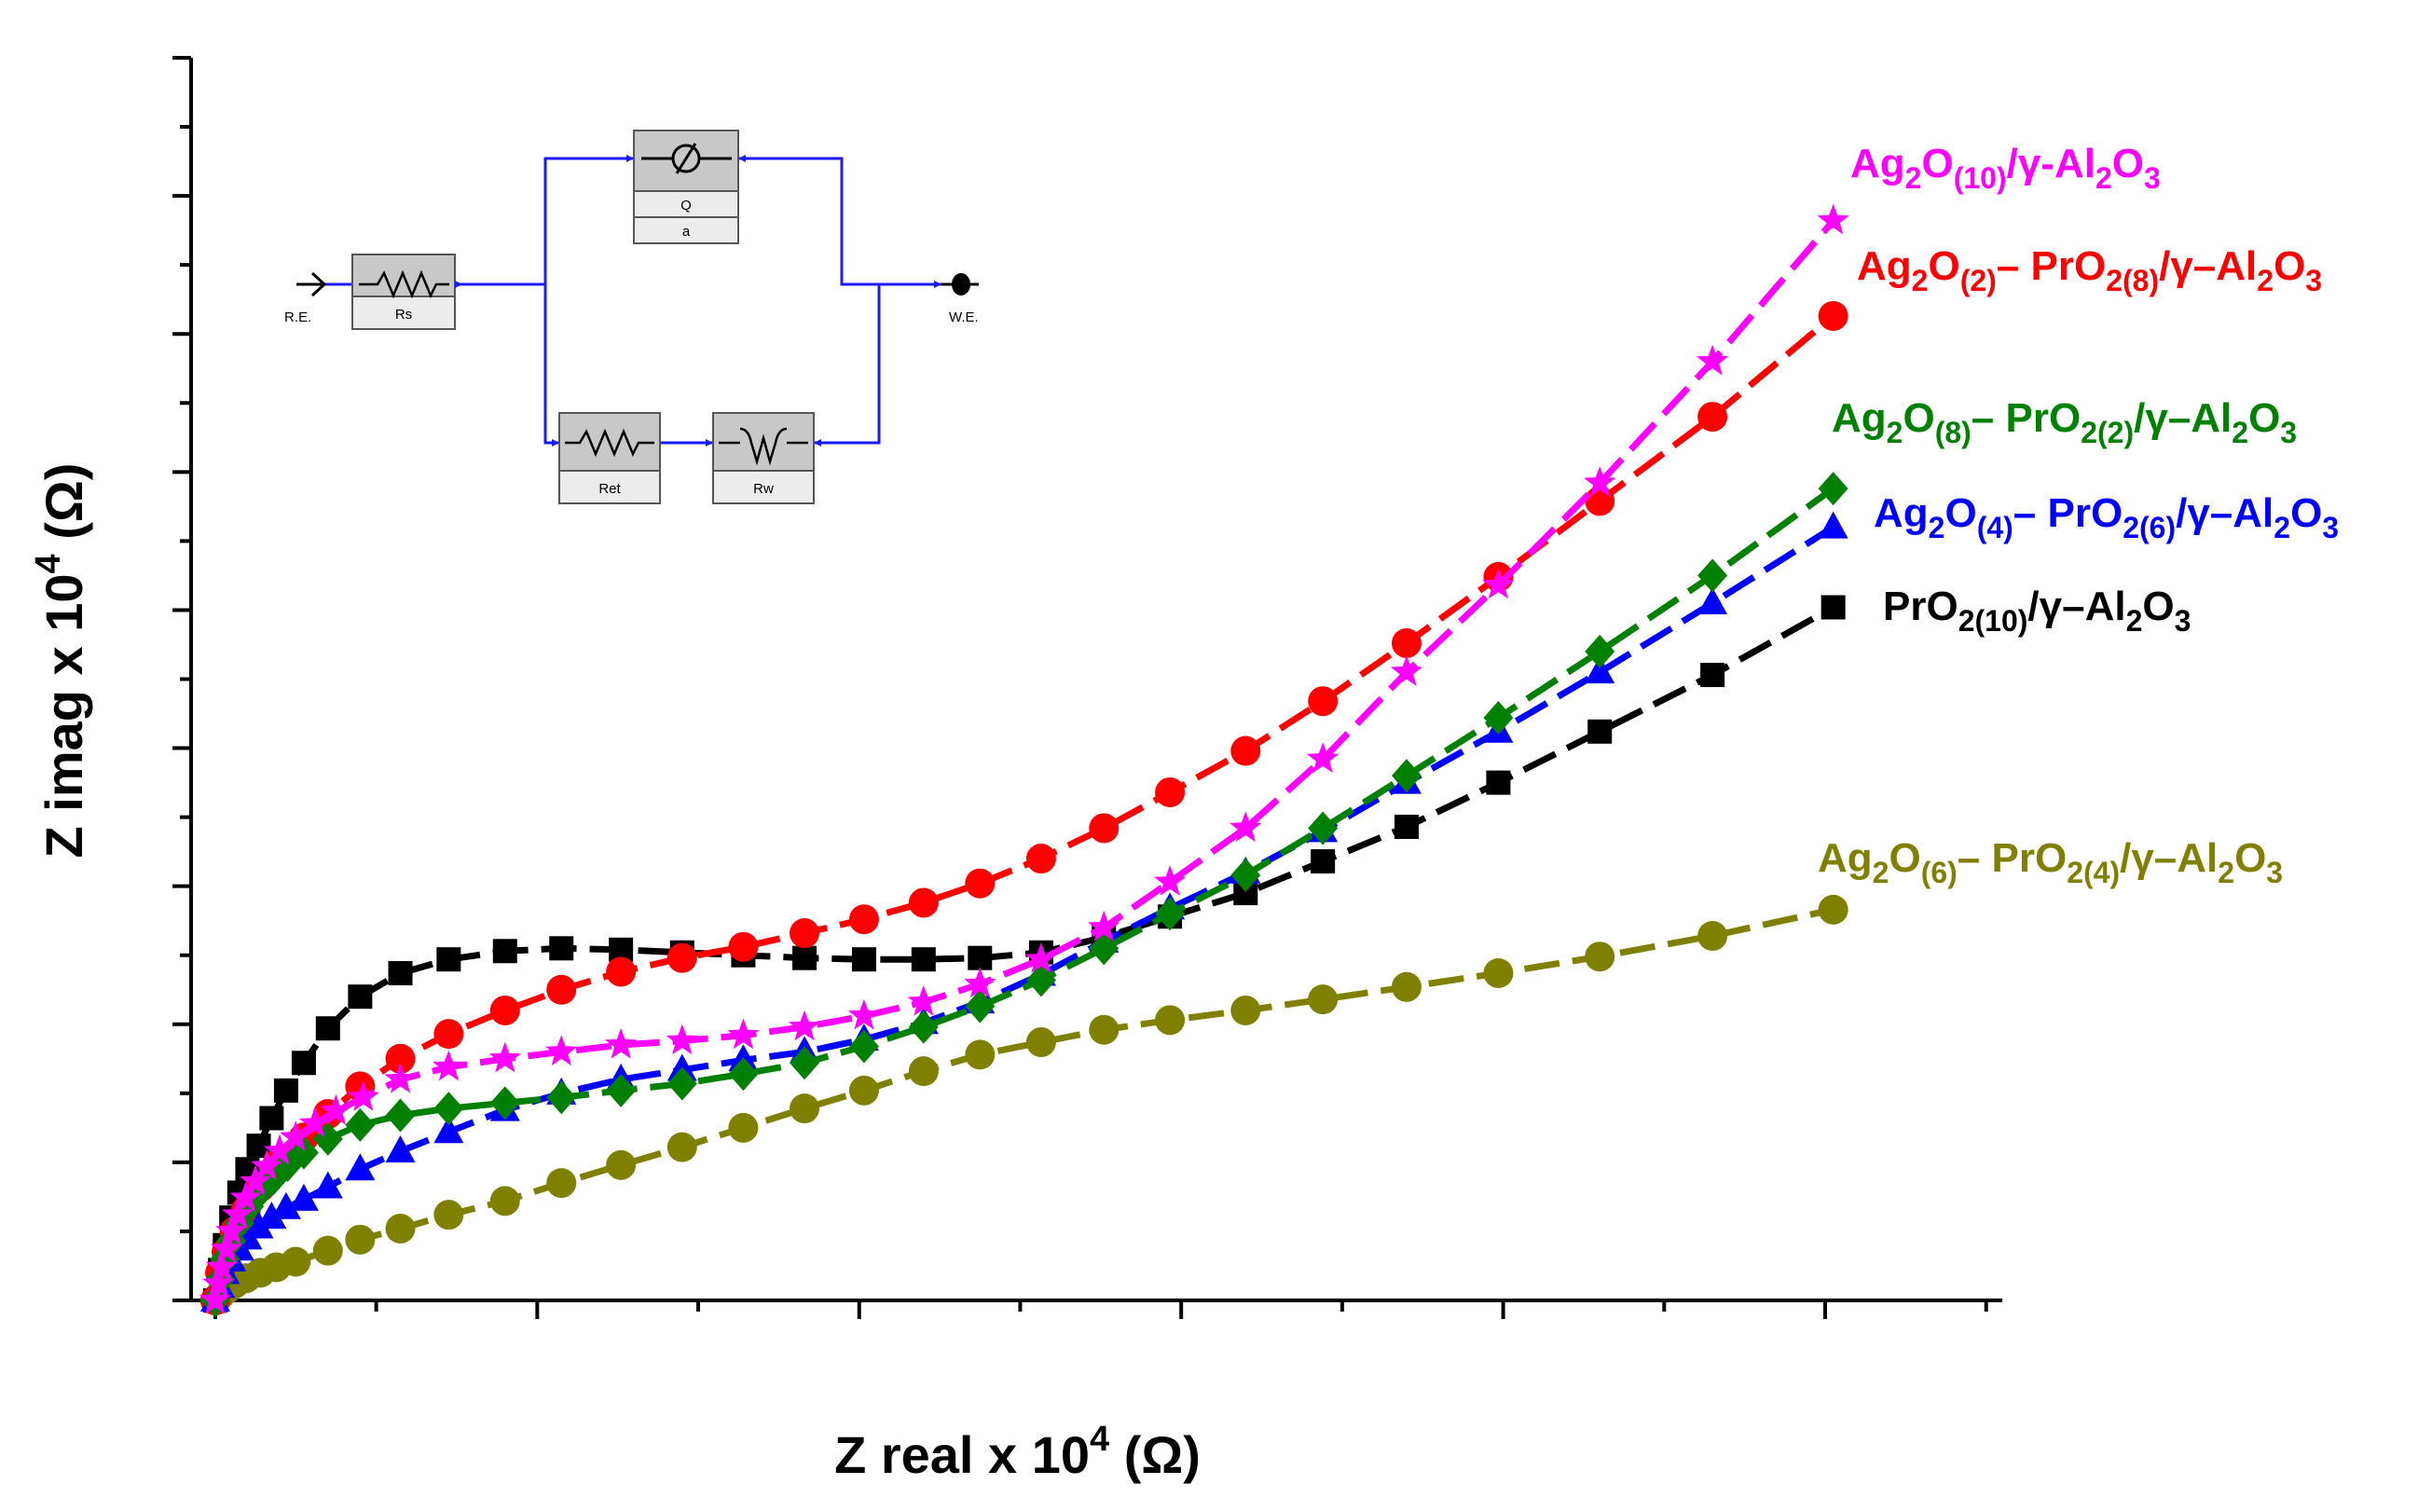  What do you see at coordinates (403, 313) in the screenshot?
I see `rs-label-box` at bounding box center [403, 313].